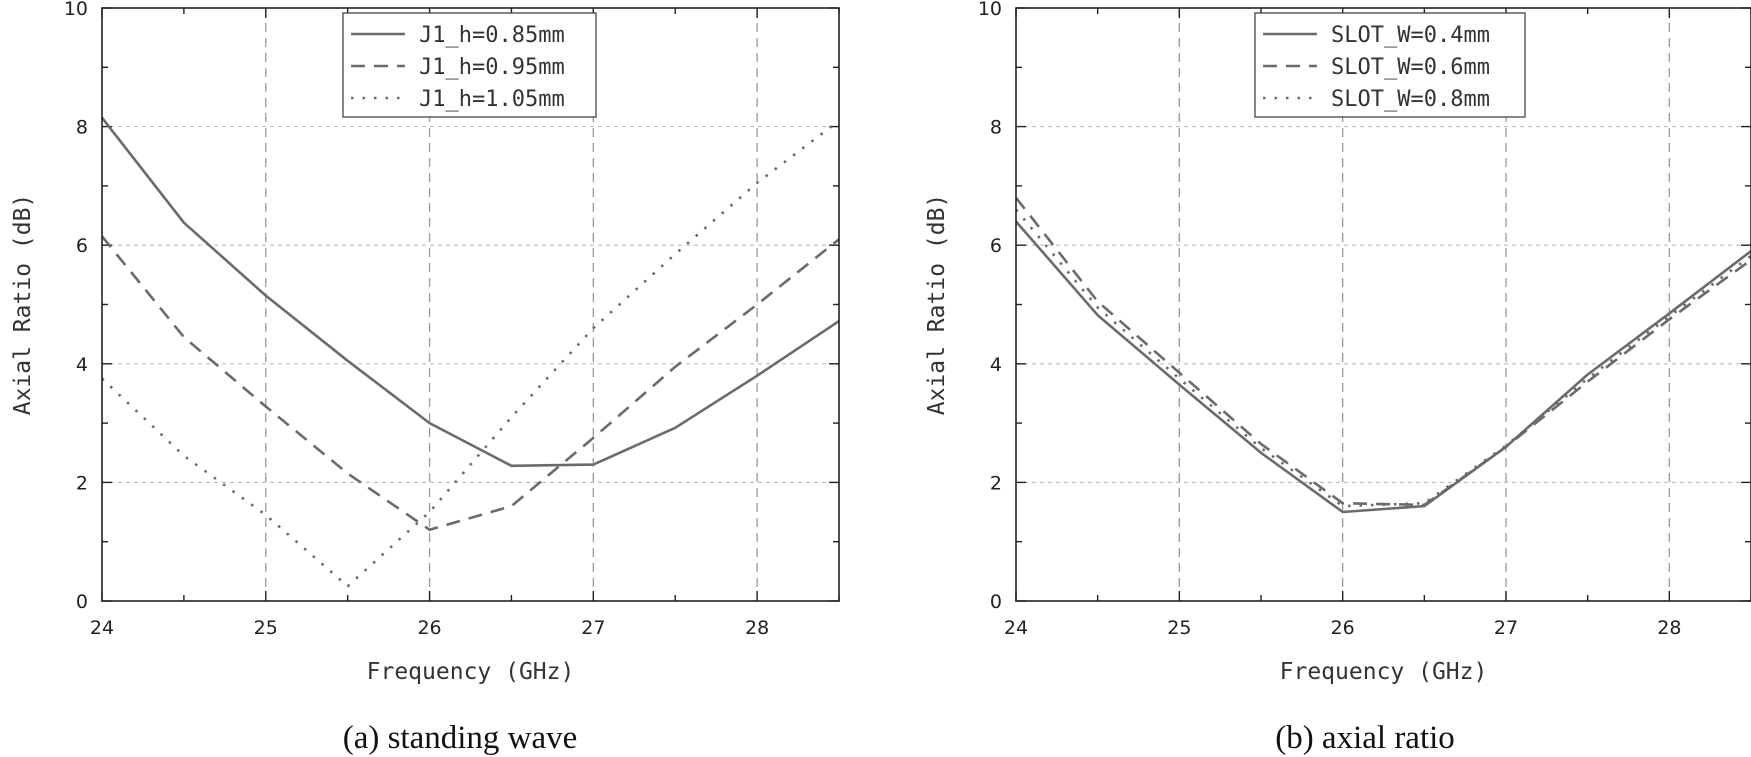 The image size is (1751, 757). What do you see at coordinates (492, 35) in the screenshot?
I see `legend-label-1: J1_h=0.85mm` at bounding box center [492, 35].